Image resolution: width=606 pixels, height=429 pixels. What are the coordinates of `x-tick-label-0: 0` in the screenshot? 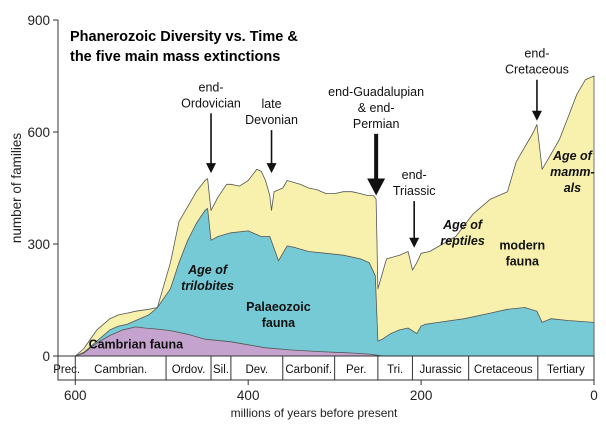 It's located at (594, 395).